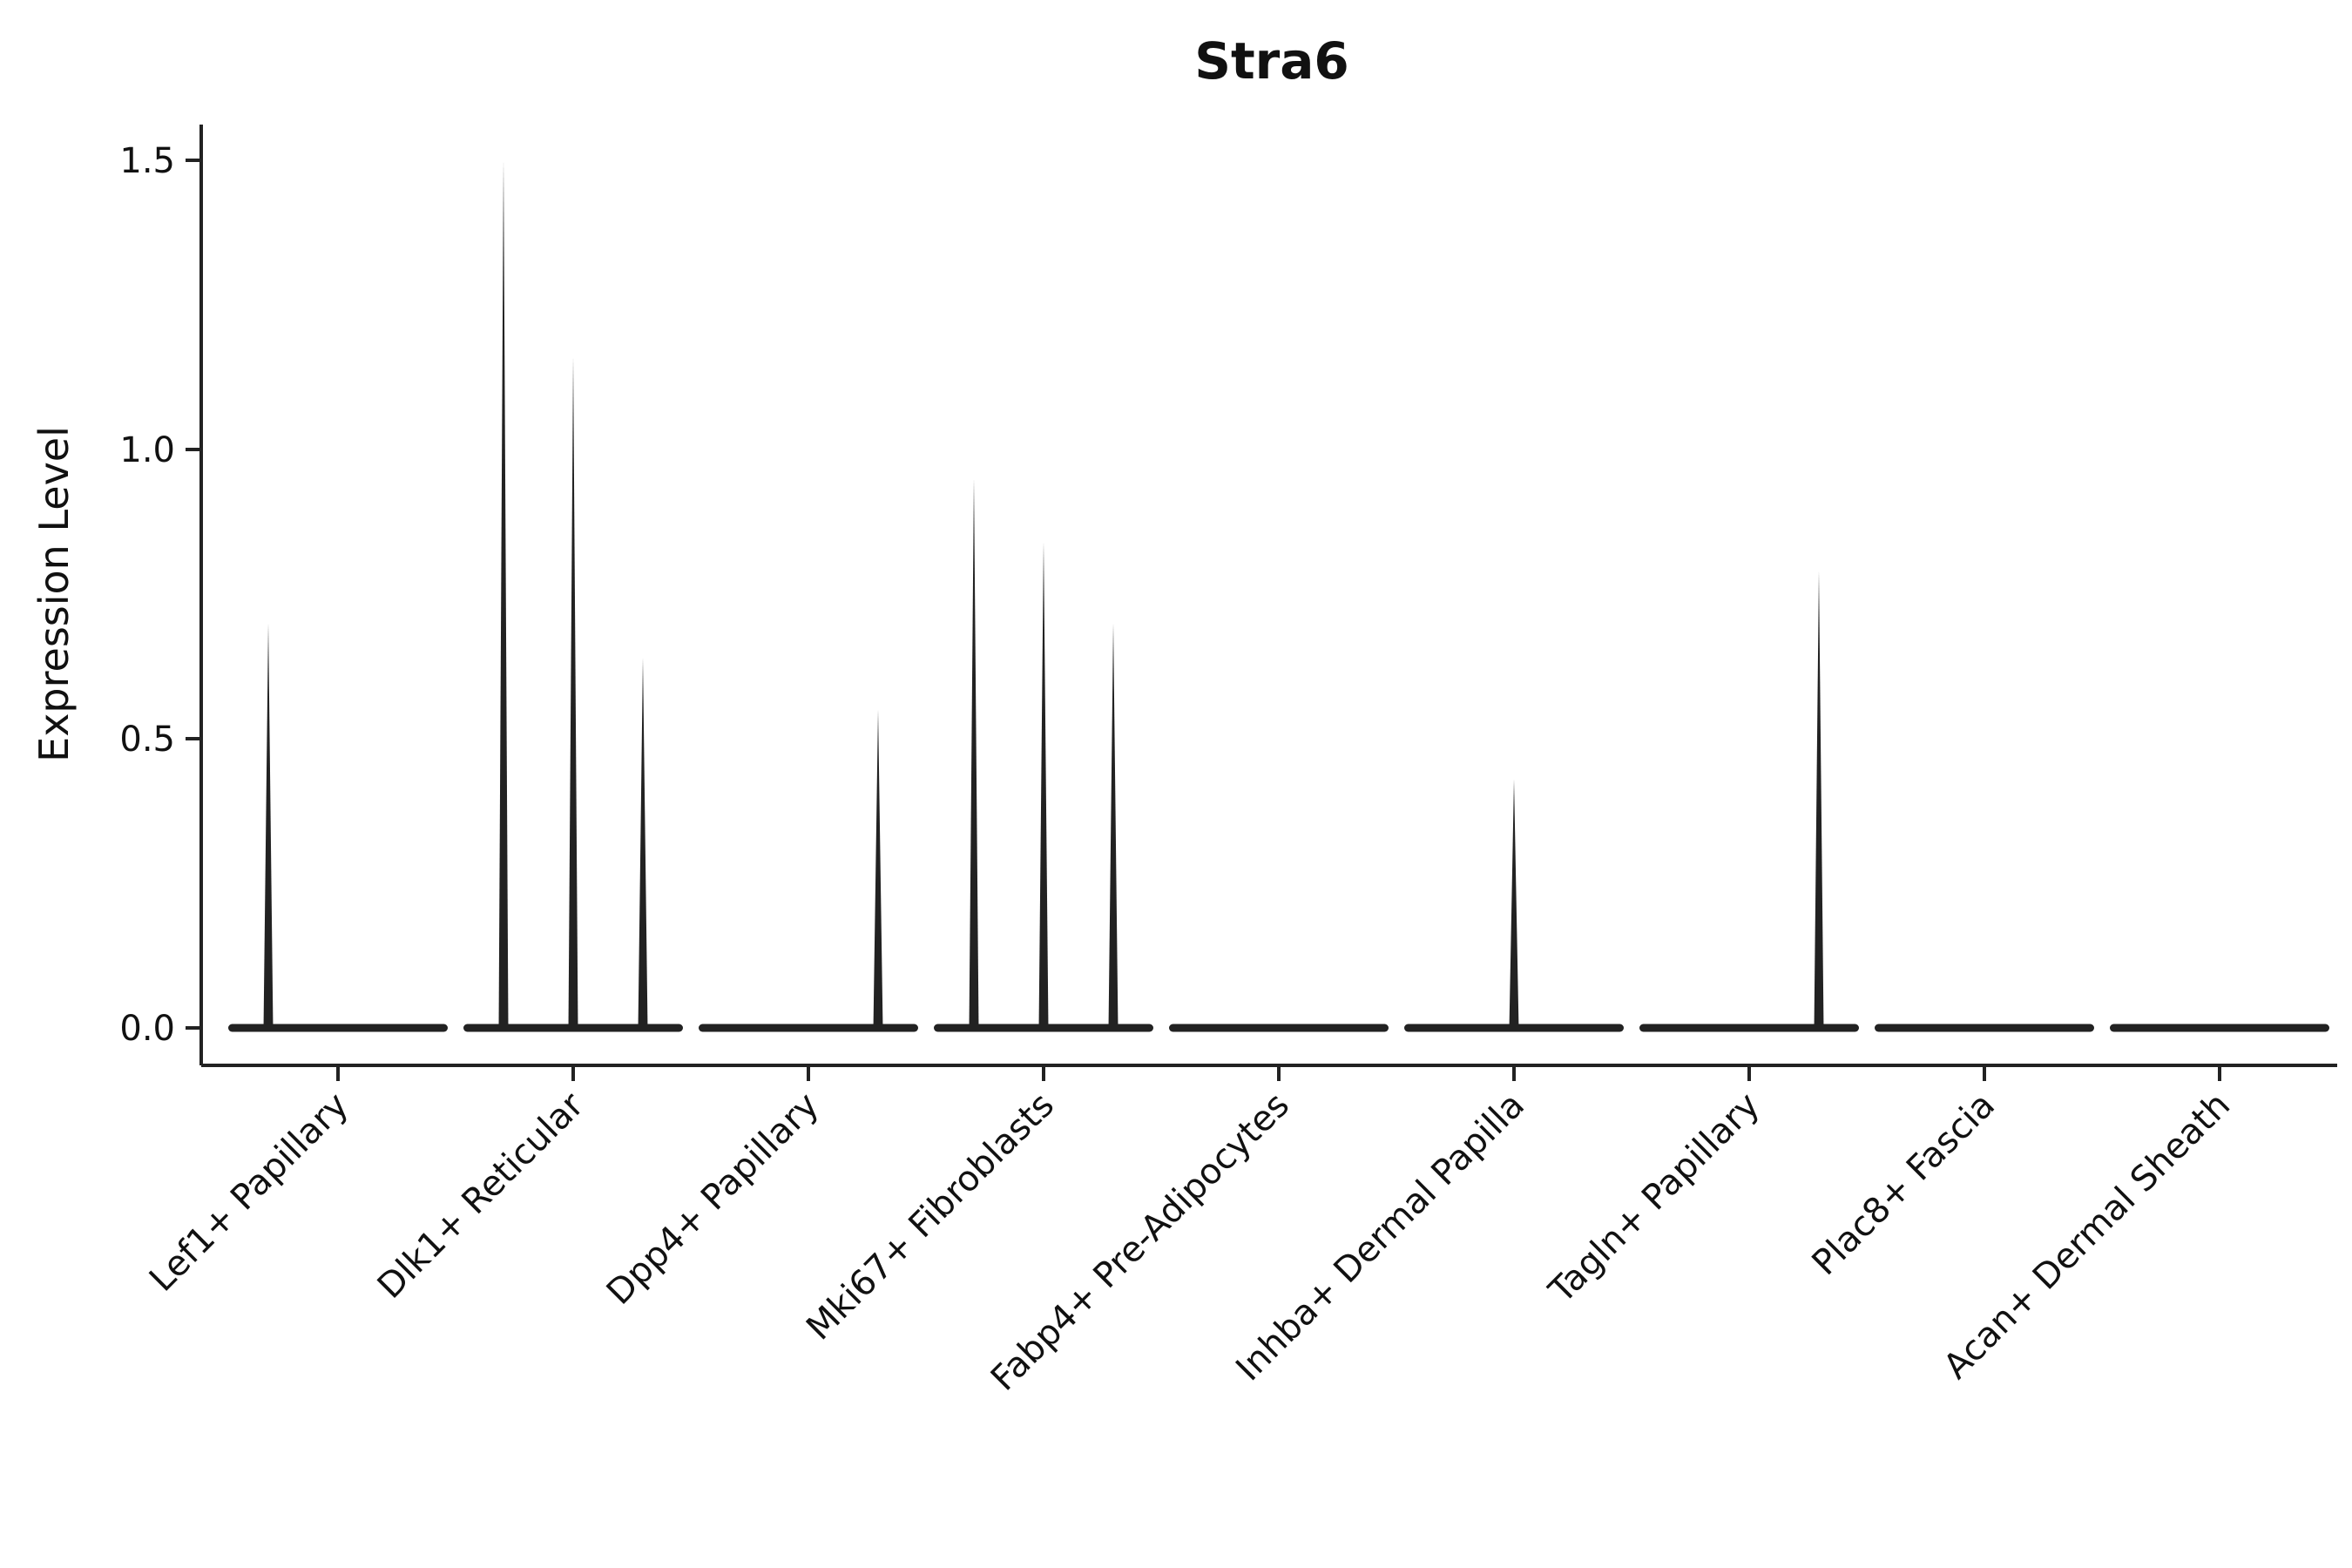 The height and width of the screenshot is (1568, 2352). What do you see at coordinates (249, 1192) in the screenshot?
I see `x-tick-label: Lef1+ Papillary` at bounding box center [249, 1192].